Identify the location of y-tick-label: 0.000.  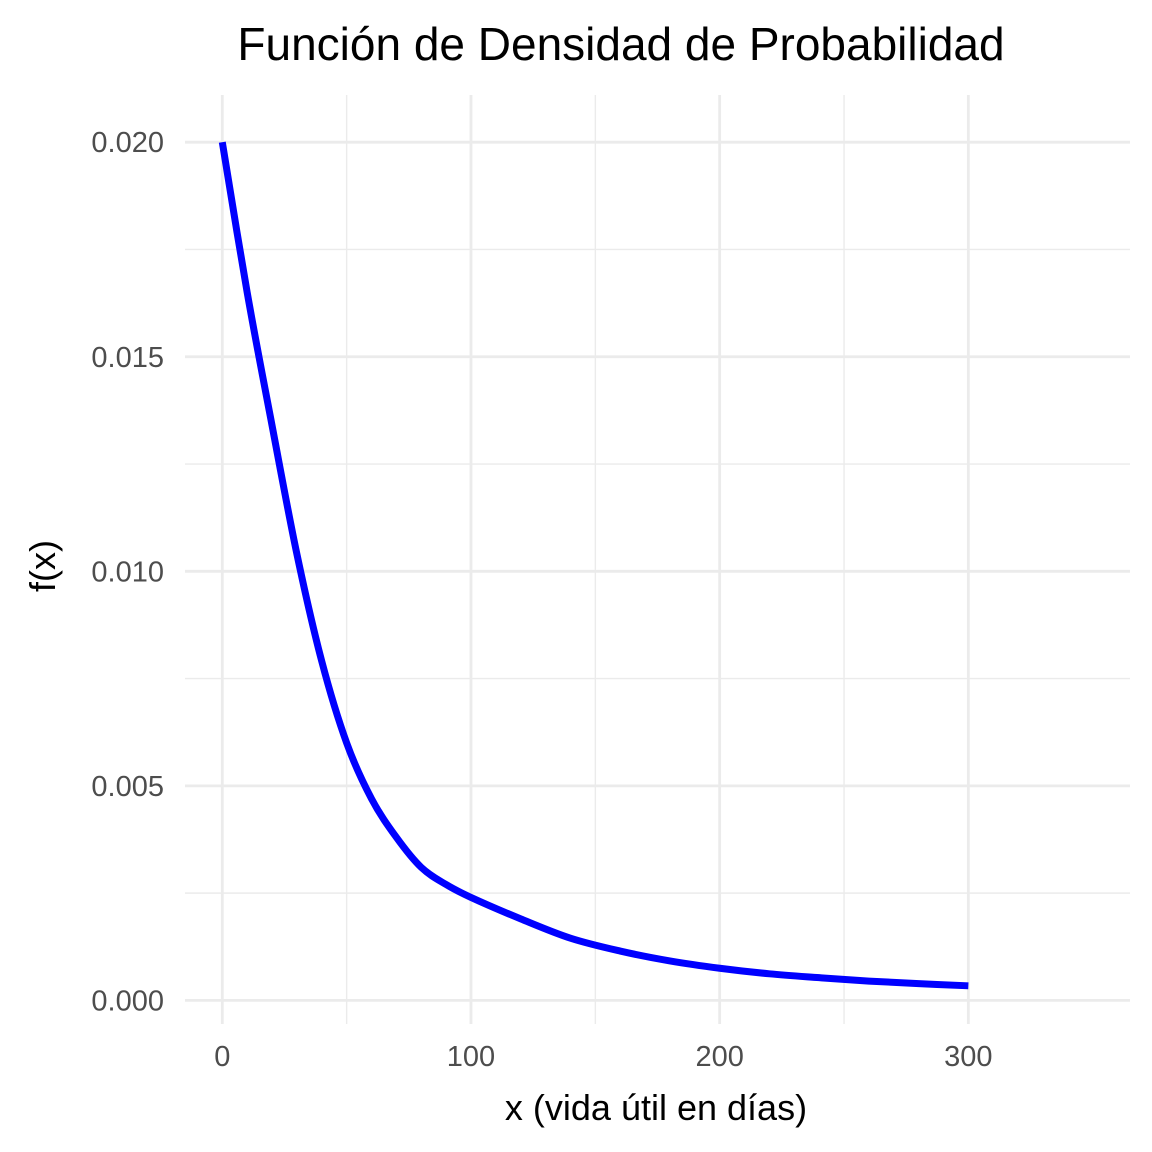
(127, 1001).